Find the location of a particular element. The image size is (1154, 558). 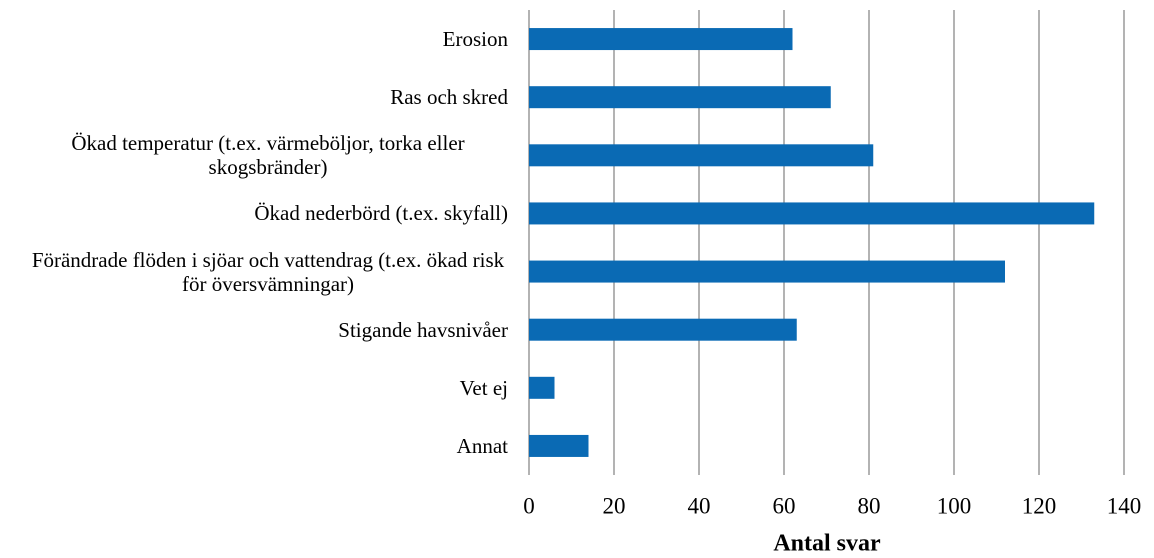

y-tick-label-box: Erosion is located at coordinates (475, 39).